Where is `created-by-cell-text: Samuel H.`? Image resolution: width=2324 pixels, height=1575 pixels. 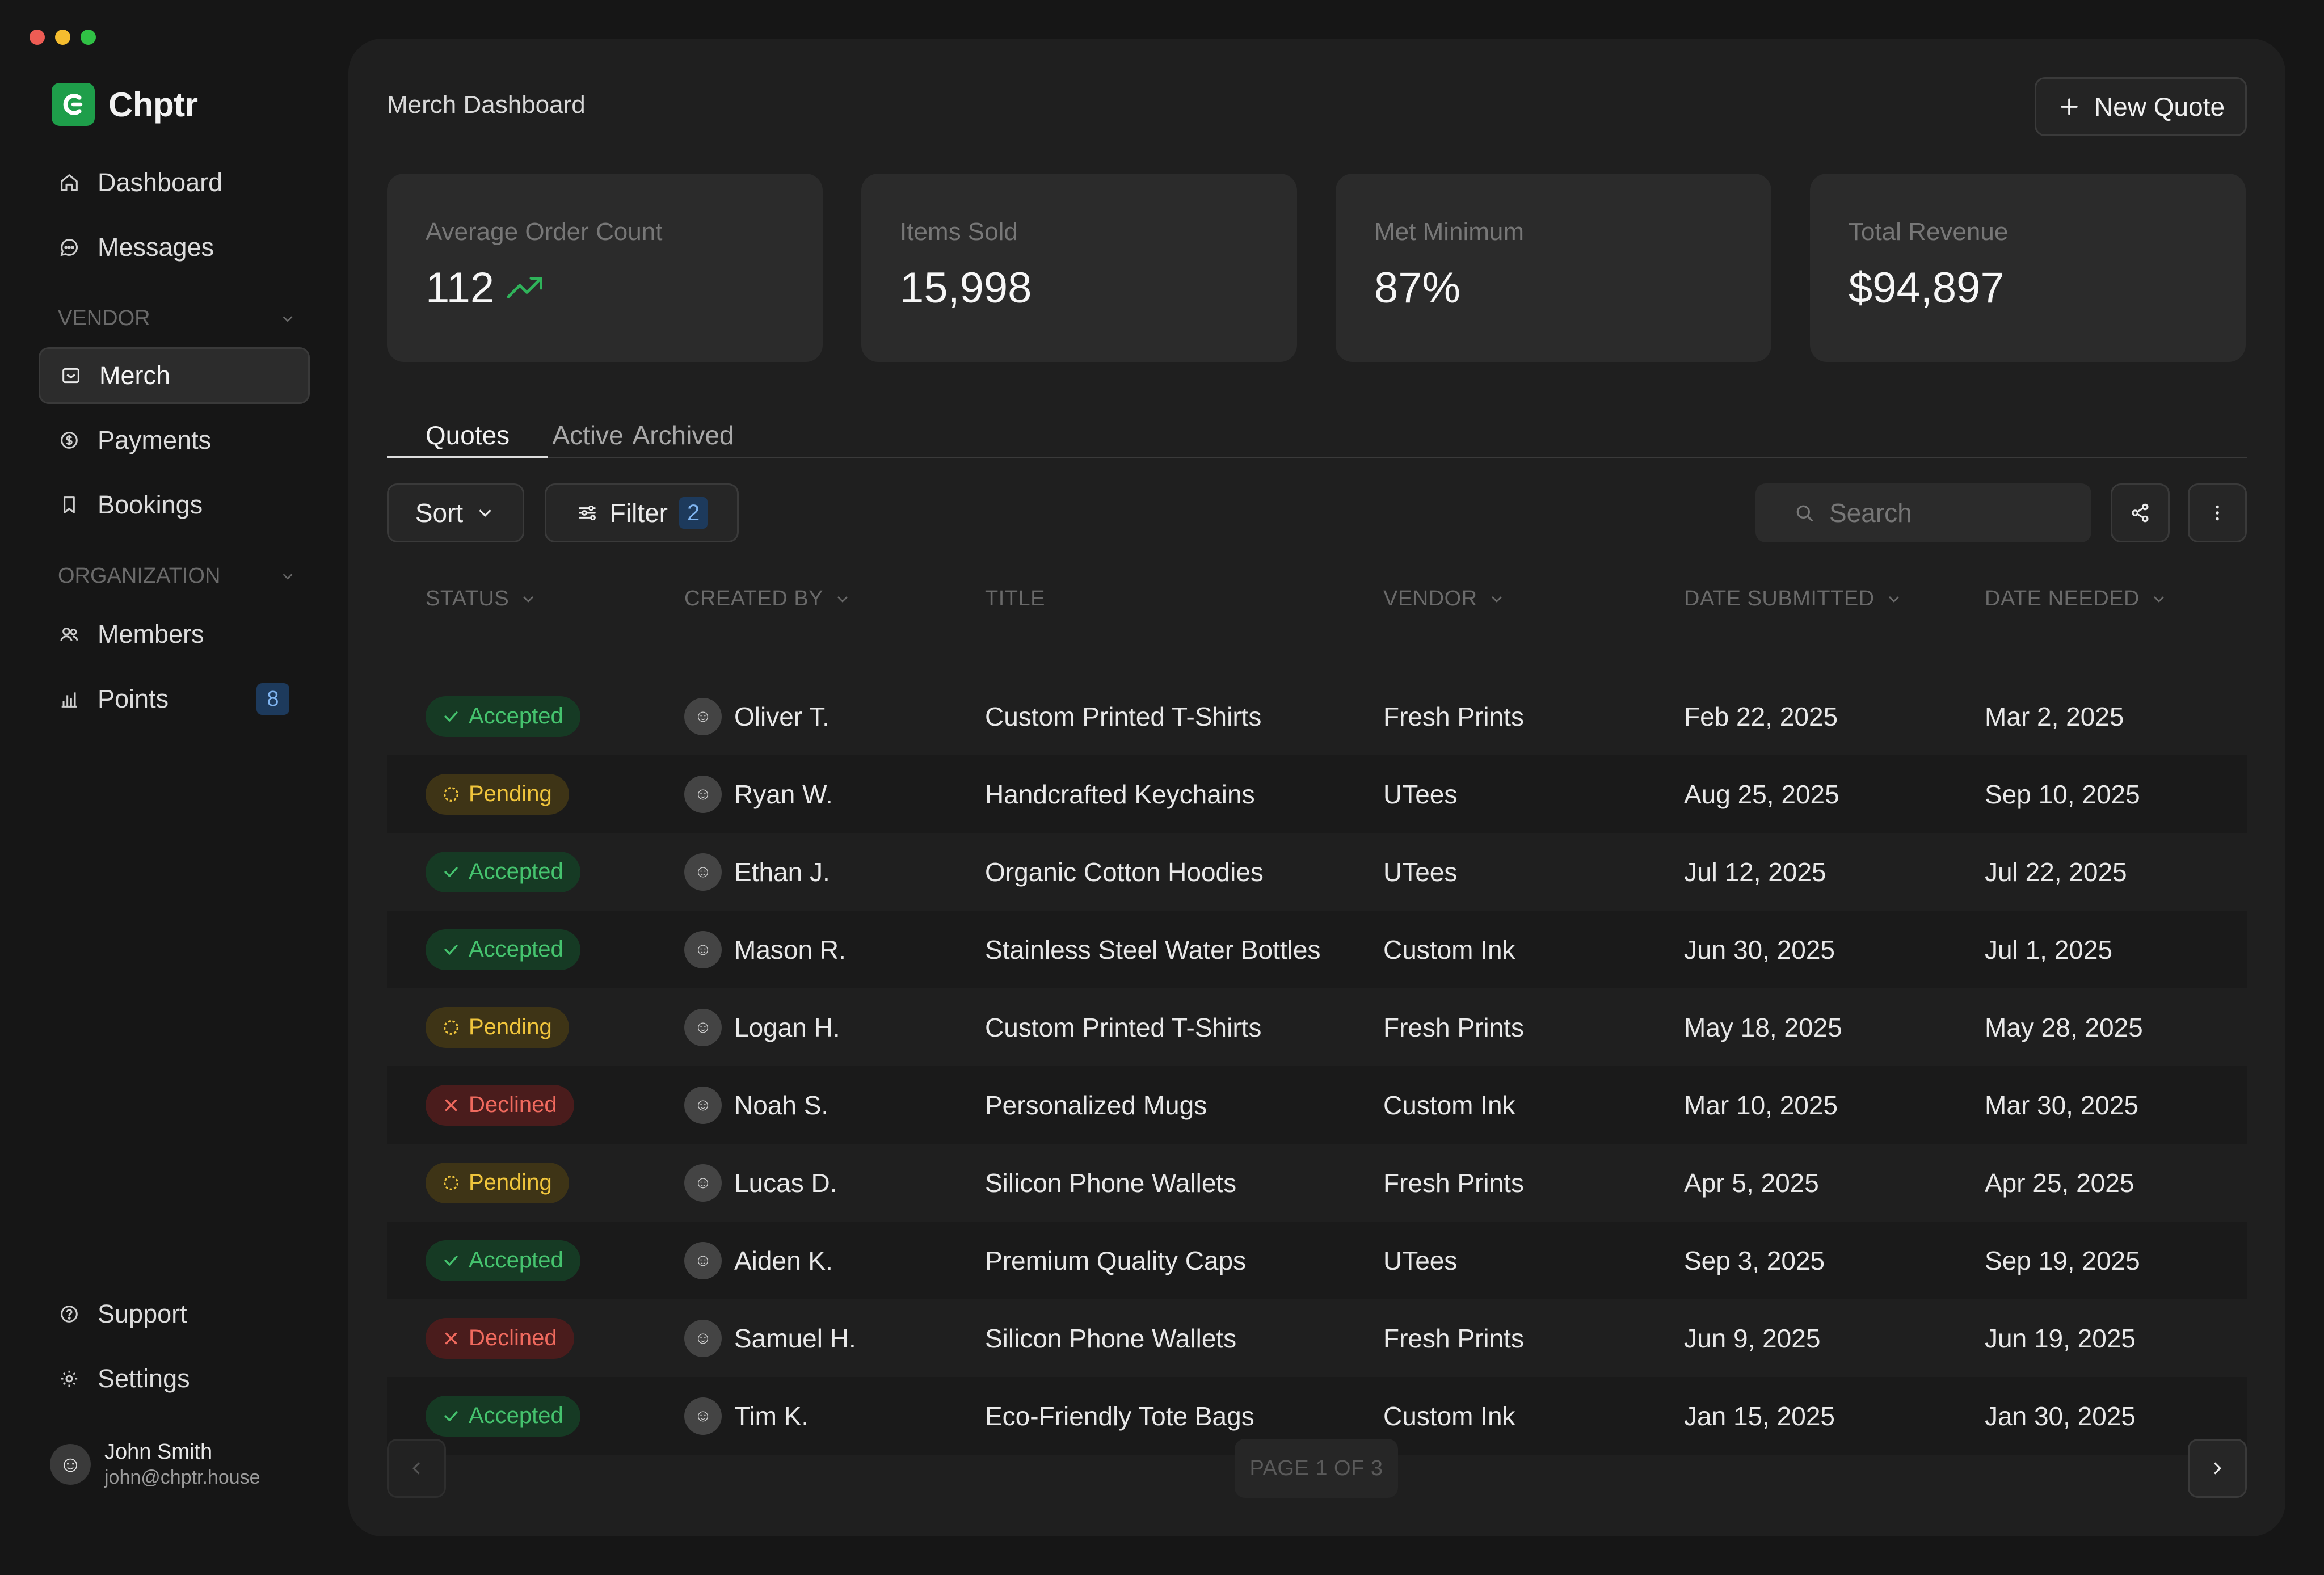
created-by-cell-text: Samuel H. is located at coordinates (795, 1338).